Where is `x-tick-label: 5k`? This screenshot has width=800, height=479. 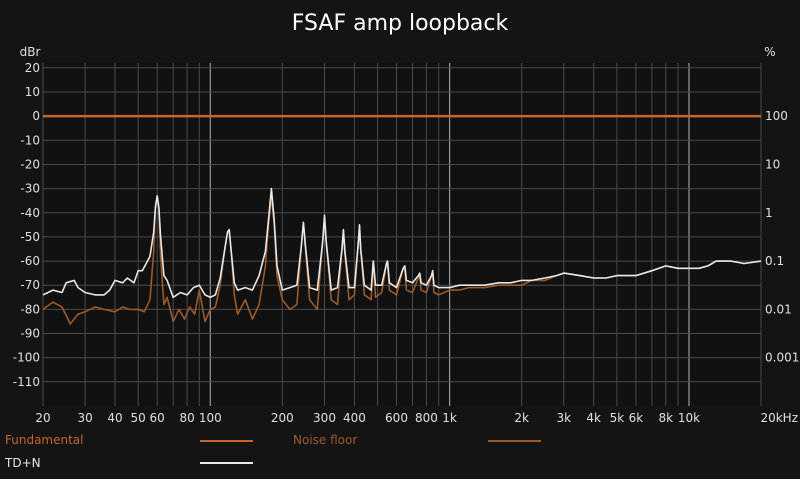 x-tick-label: 5k is located at coordinates (617, 418).